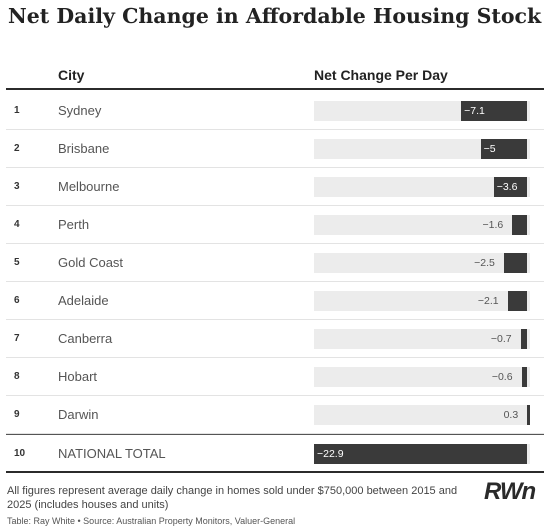 The image size is (550, 526). Describe the element at coordinates (17, 338) in the screenshot. I see `row-rank: 7` at that location.